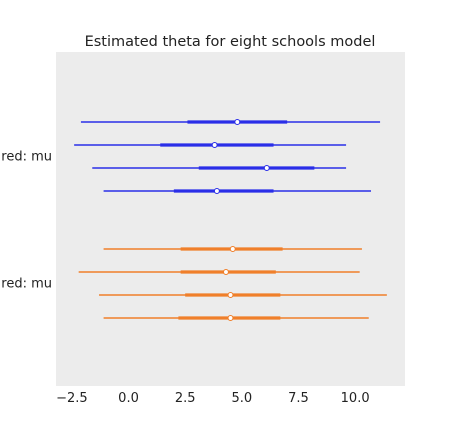  What do you see at coordinates (72, 398) in the screenshot?
I see `x-tick-label: −2.5` at bounding box center [72, 398].